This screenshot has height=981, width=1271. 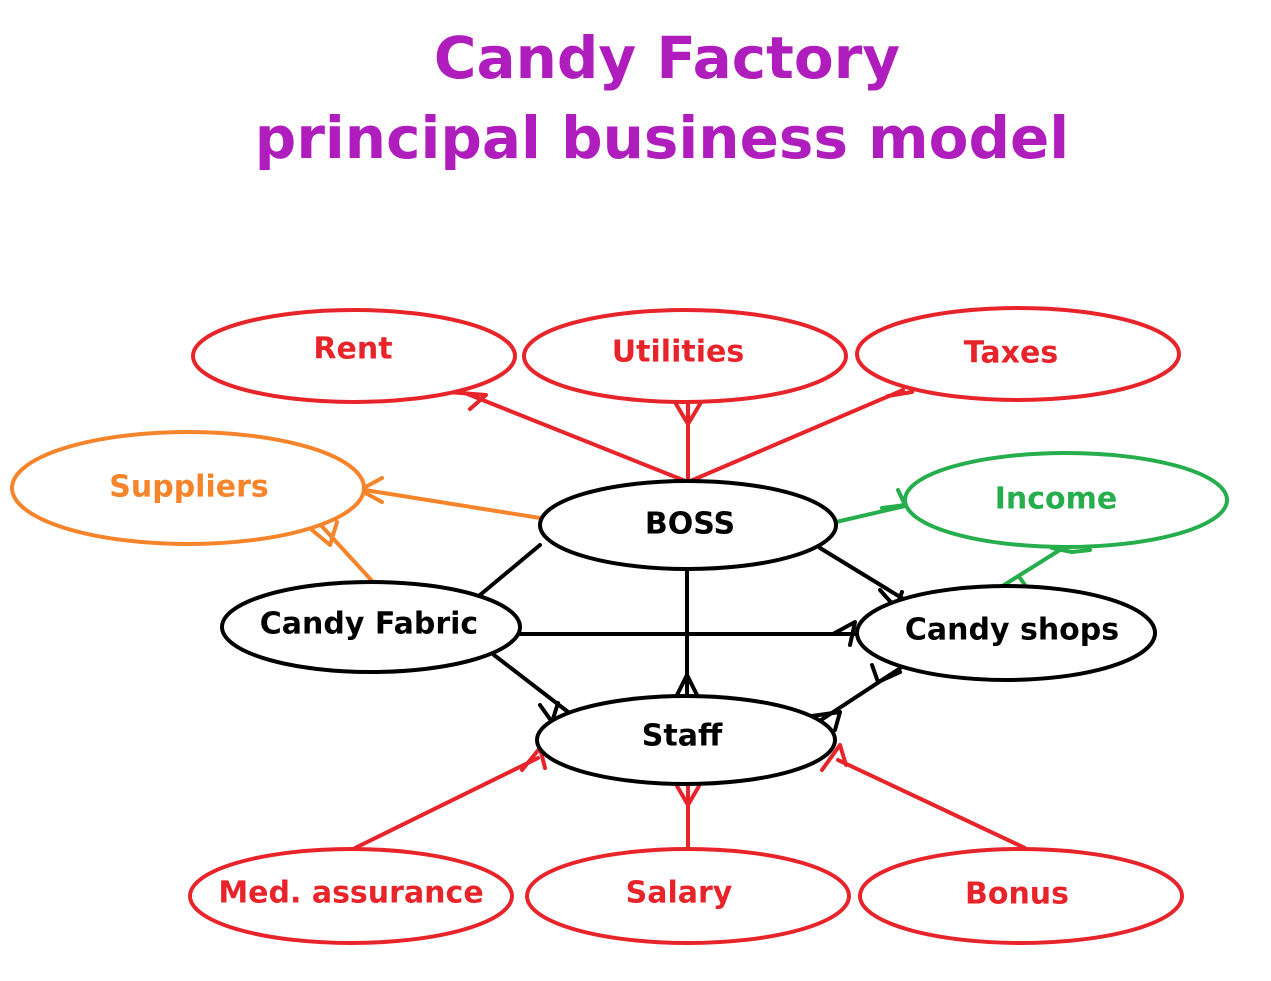 I want to click on node-boss: BOSS, so click(x=688, y=525).